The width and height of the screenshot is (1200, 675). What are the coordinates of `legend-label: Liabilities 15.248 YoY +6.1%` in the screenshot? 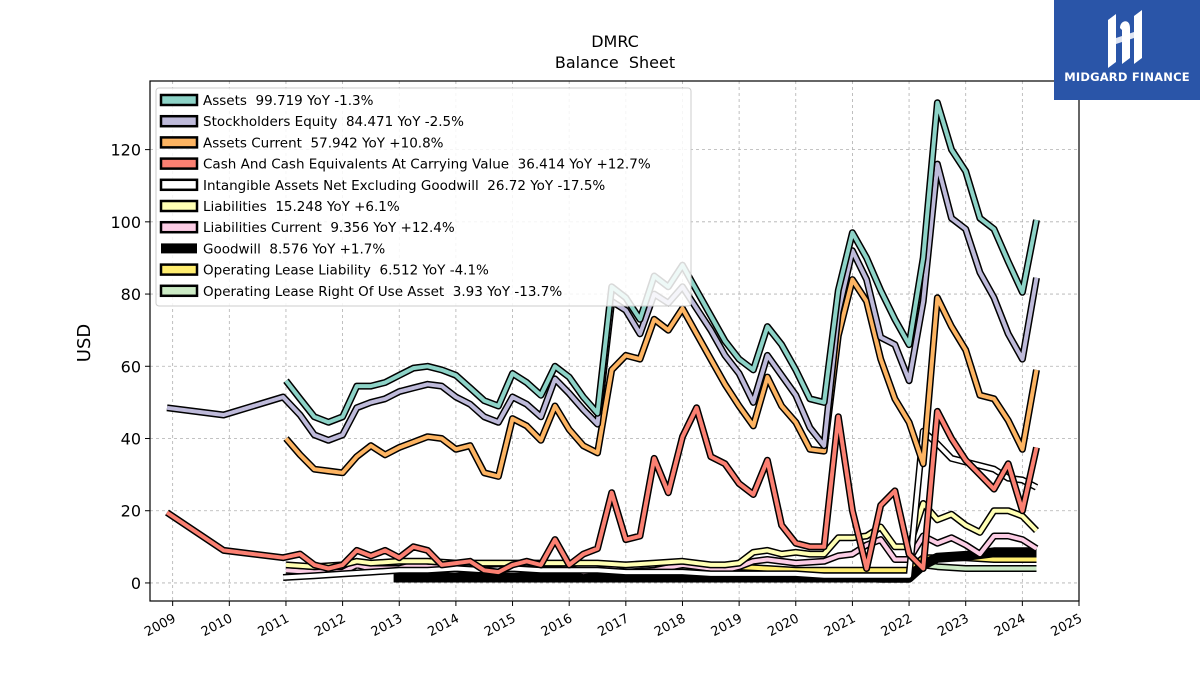 It's located at (301, 207).